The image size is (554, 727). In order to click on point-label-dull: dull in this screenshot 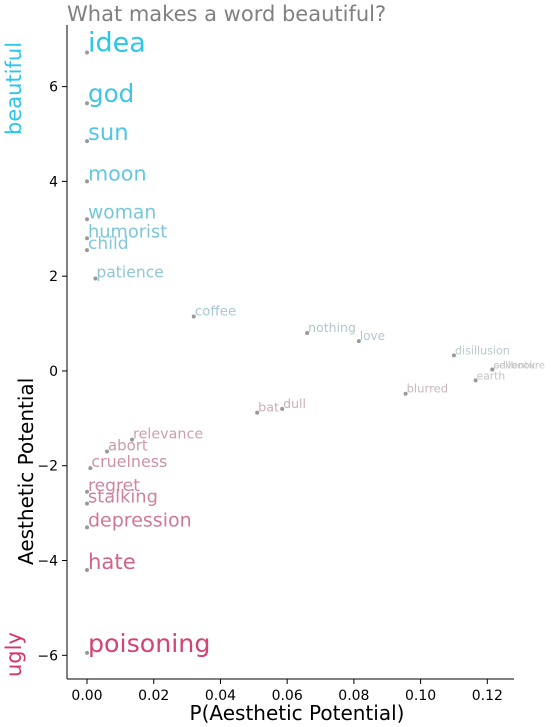, I will do `click(294, 403)`.